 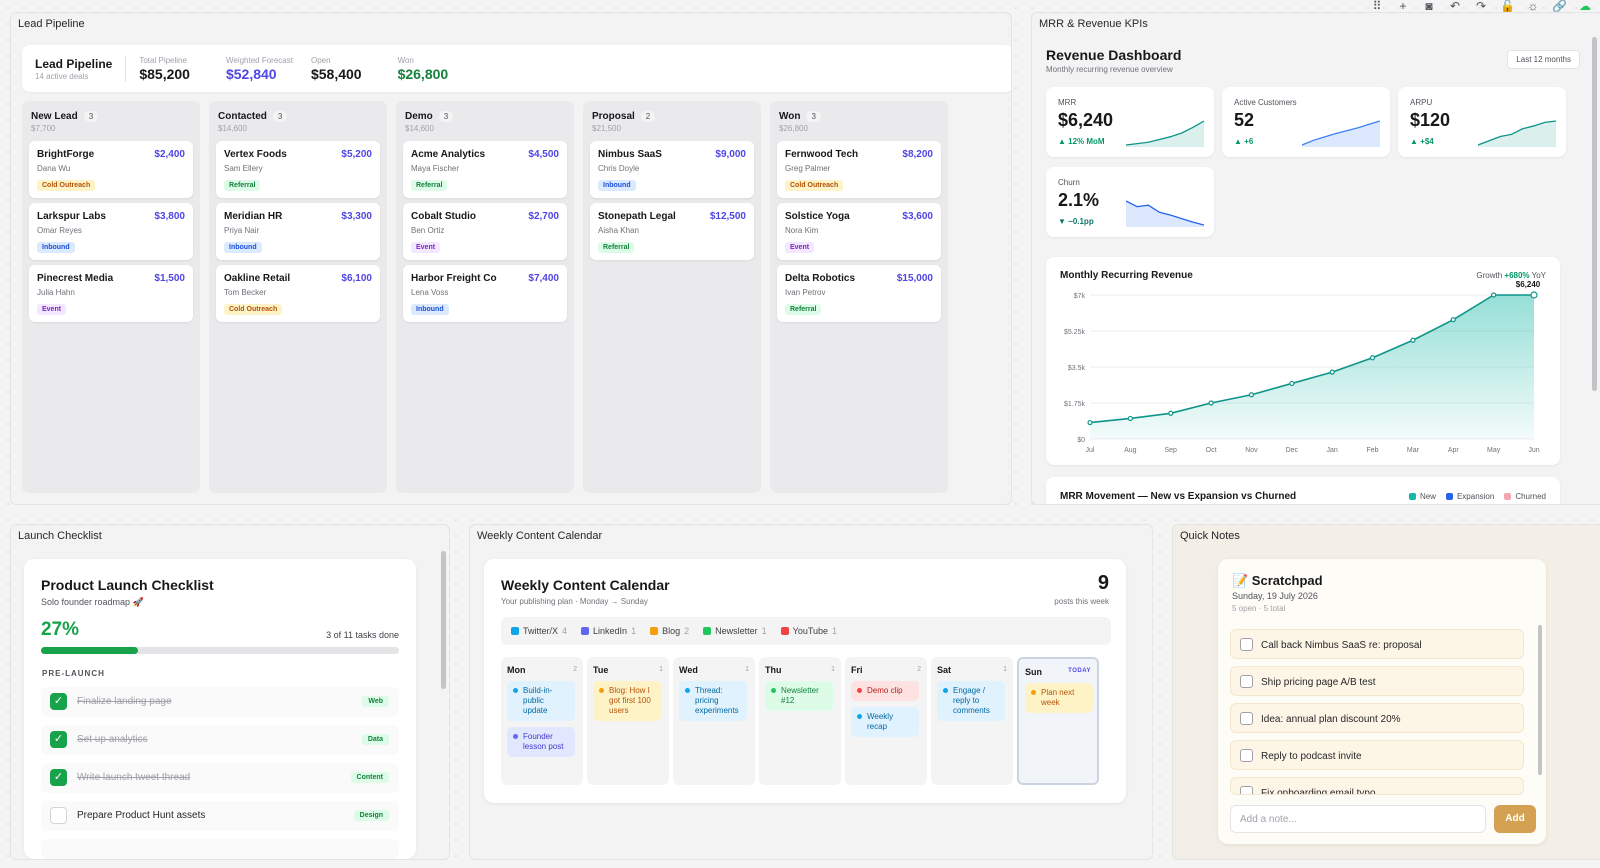 I want to click on channel-chip: Newsletter 1, so click(x=735, y=631).